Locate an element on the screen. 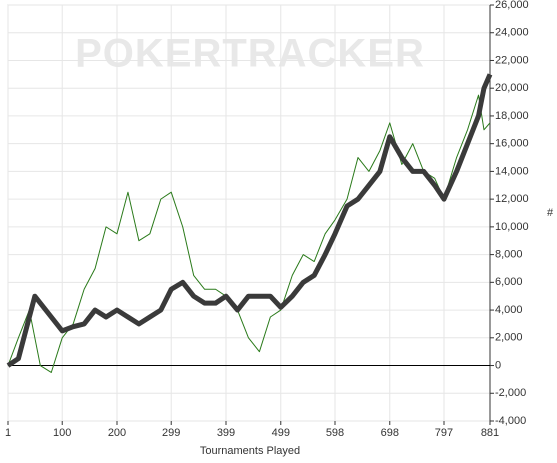 The image size is (557, 463). watermark: POKERTRACKER is located at coordinates (250, 54).